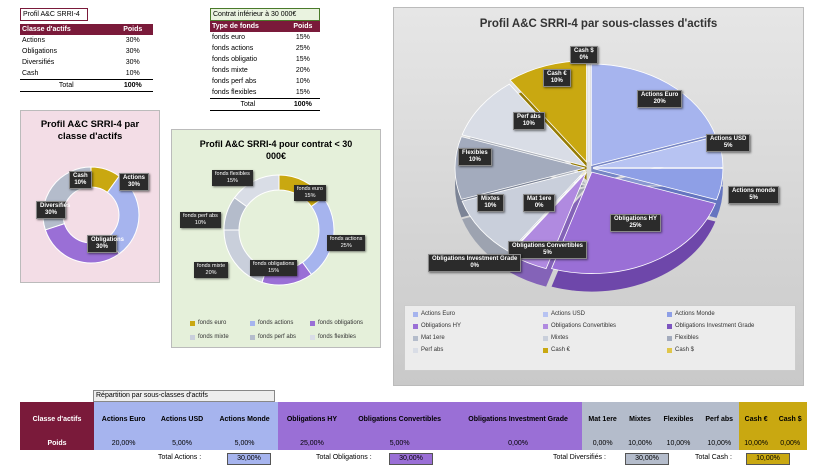 This screenshot has height=472, width=819. Describe the element at coordinates (312, 420) in the screenshot. I see `bottom-col-header: Obligations HY` at that location.